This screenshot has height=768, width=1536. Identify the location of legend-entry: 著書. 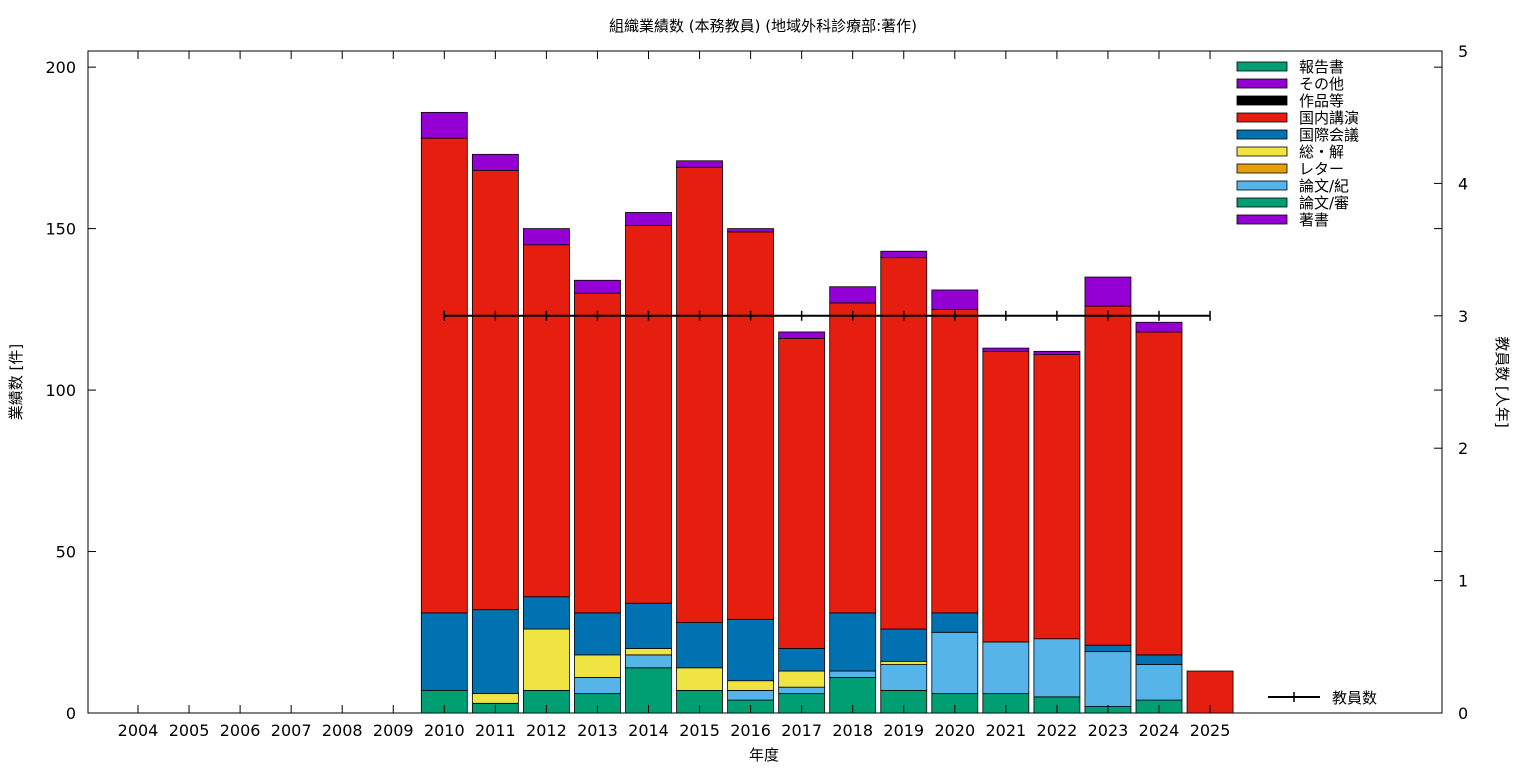
(1282, 220).